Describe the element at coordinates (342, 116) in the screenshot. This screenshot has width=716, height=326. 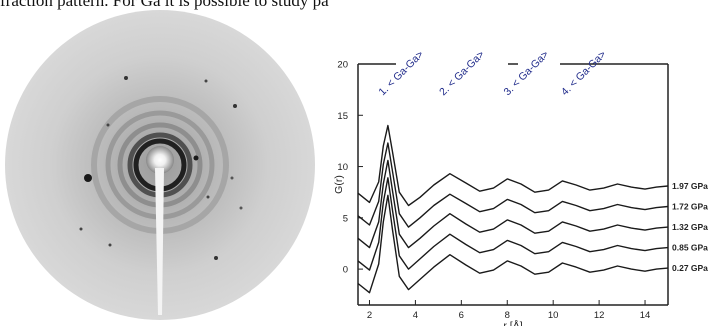
I see `y-tick-label: 15` at that location.